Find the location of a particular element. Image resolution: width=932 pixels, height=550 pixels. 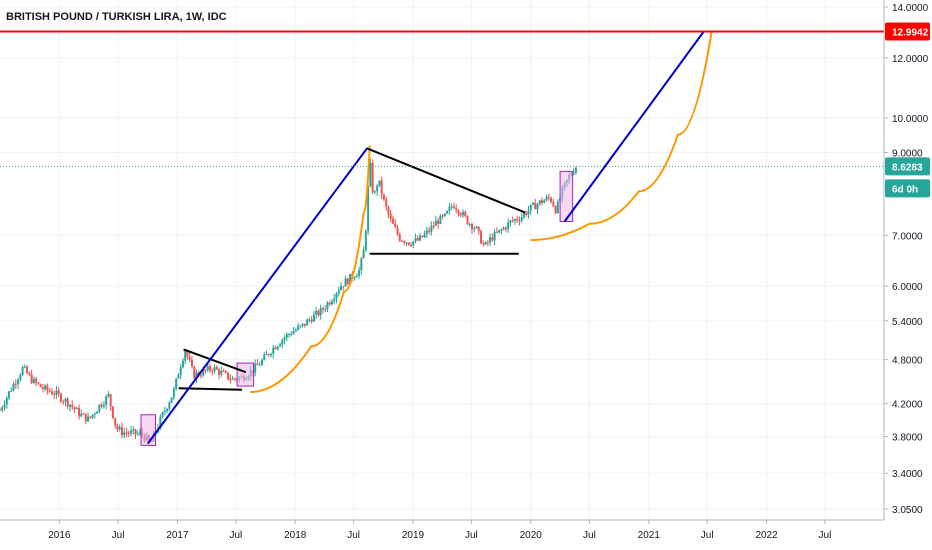

resistance-price-tag: 12.9942 is located at coordinates (910, 33).